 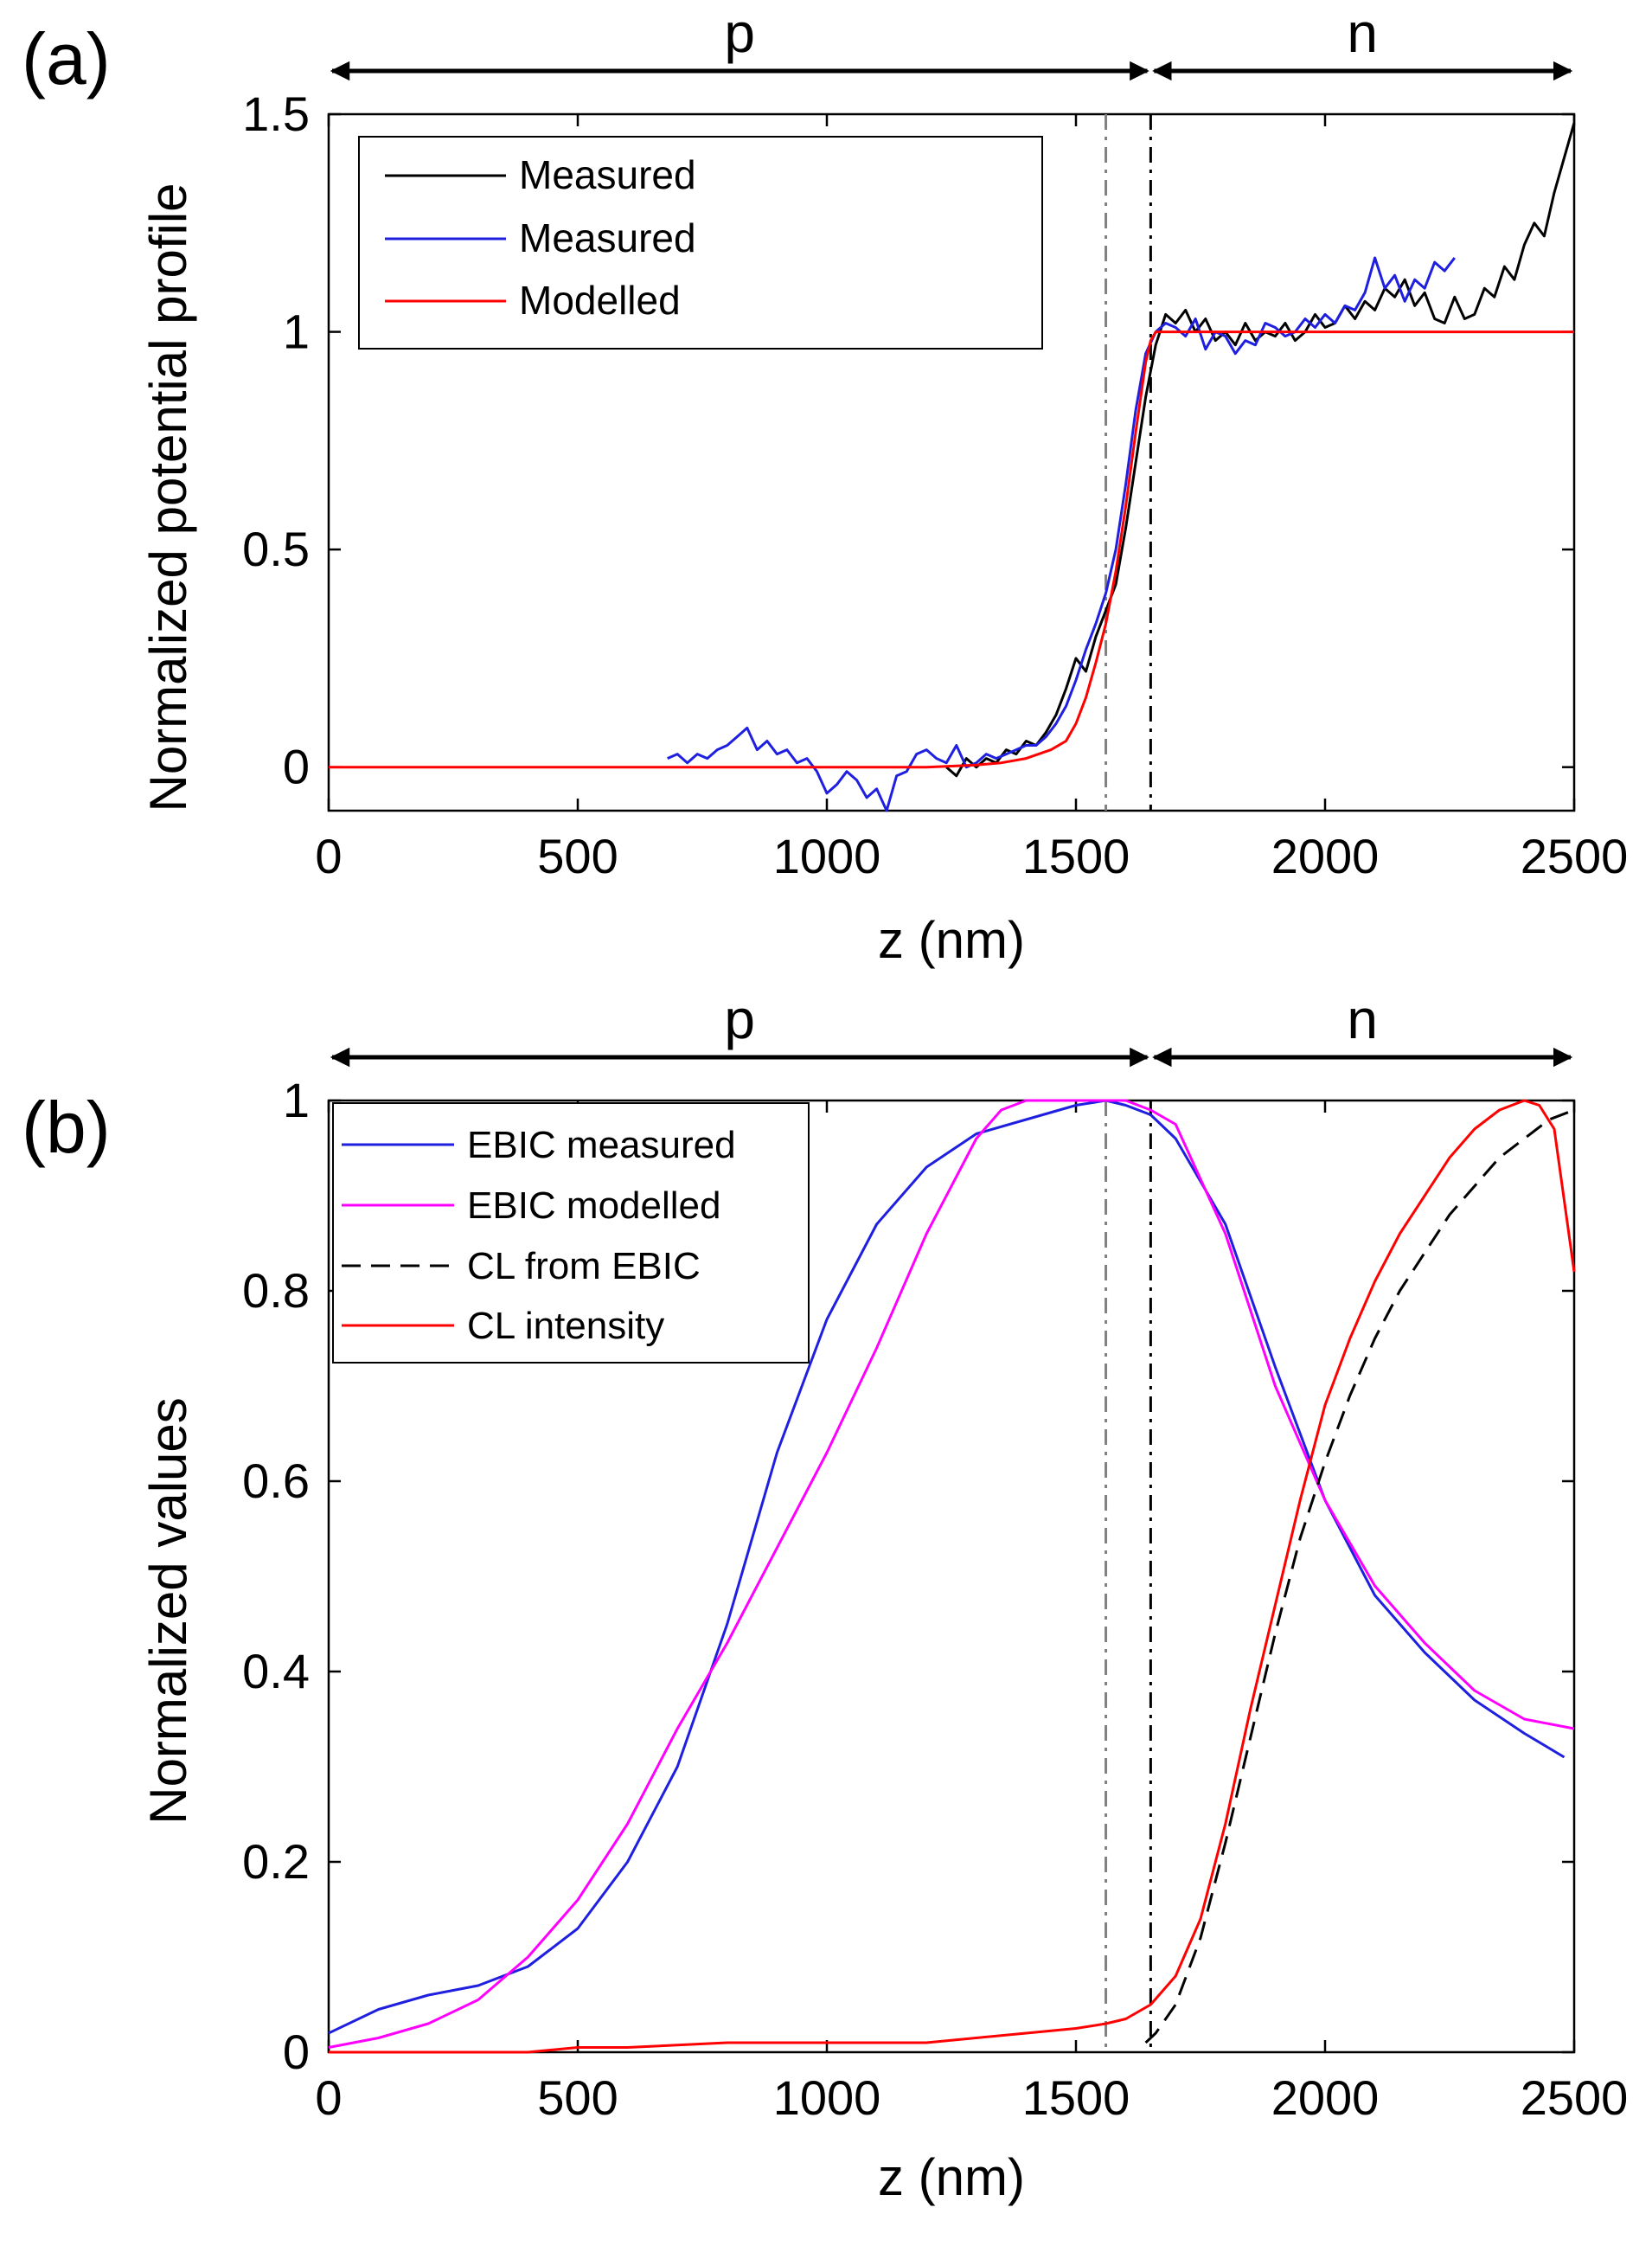 What do you see at coordinates (952, 940) in the screenshot?
I see `panel-a-xlabel: z (nm)` at bounding box center [952, 940].